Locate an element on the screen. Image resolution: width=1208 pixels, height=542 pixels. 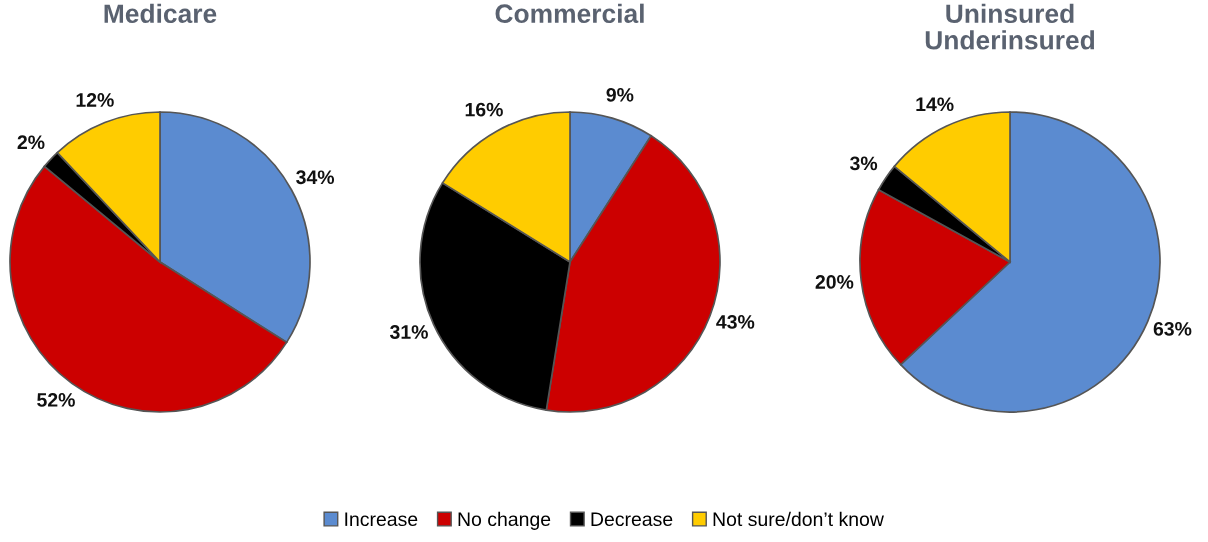
data-label: 63% is located at coordinates (1172, 328).